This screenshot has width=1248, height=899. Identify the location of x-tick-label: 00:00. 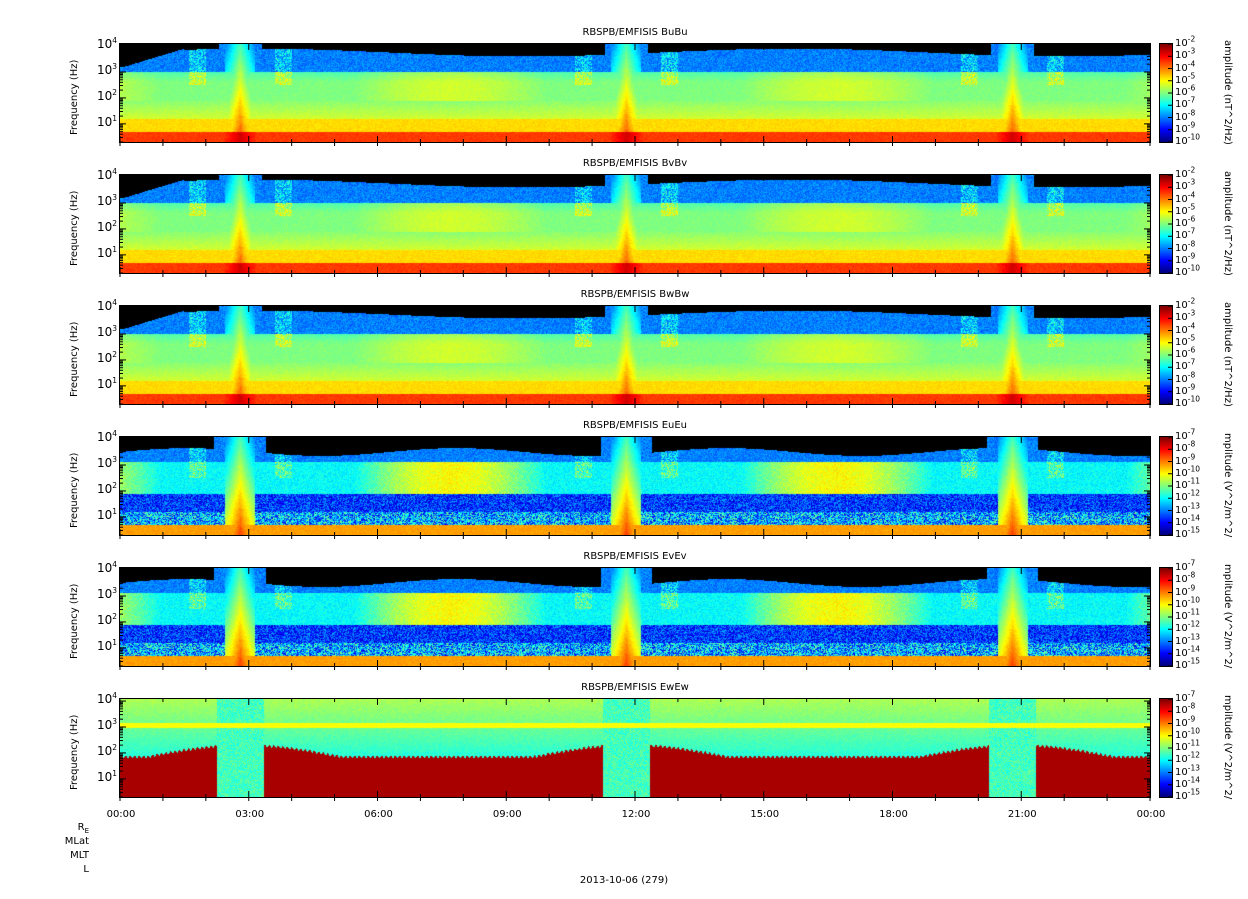
(121, 814).